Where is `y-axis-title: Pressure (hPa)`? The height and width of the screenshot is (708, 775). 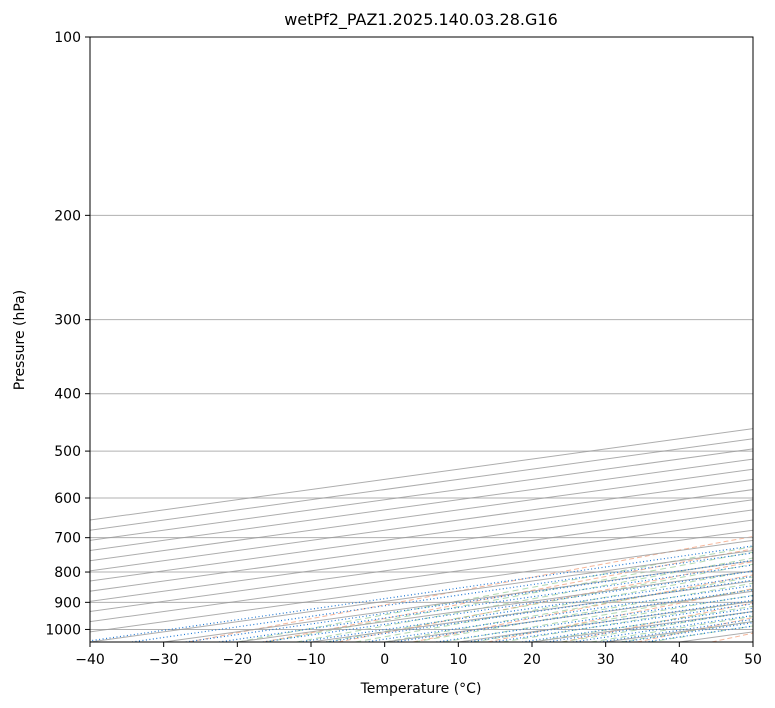
y-axis-title: Pressure (hPa) is located at coordinates (20, 340).